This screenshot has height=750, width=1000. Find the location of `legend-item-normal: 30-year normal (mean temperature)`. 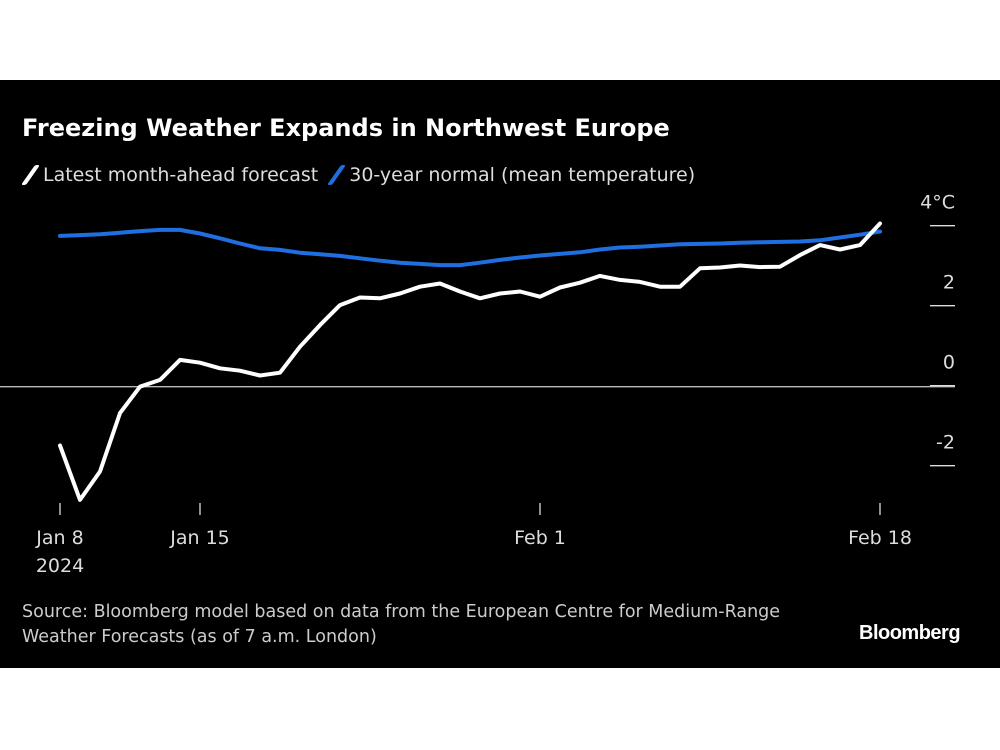

legend-item-normal: 30-year normal (mean temperature) is located at coordinates (511, 175).